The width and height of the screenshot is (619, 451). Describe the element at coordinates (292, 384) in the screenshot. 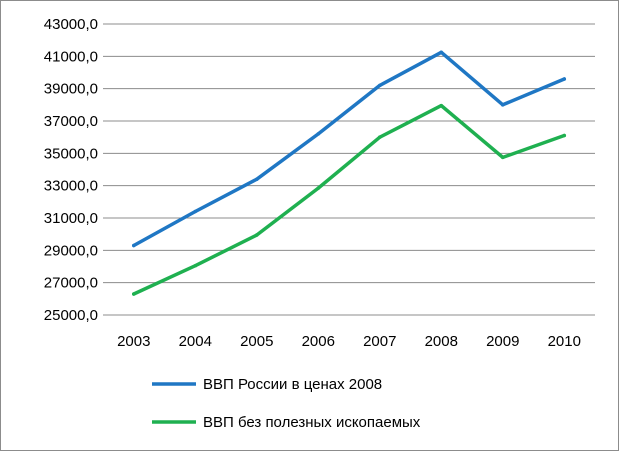

I see `legend-label: ВВП России в ценах 2008` at that location.